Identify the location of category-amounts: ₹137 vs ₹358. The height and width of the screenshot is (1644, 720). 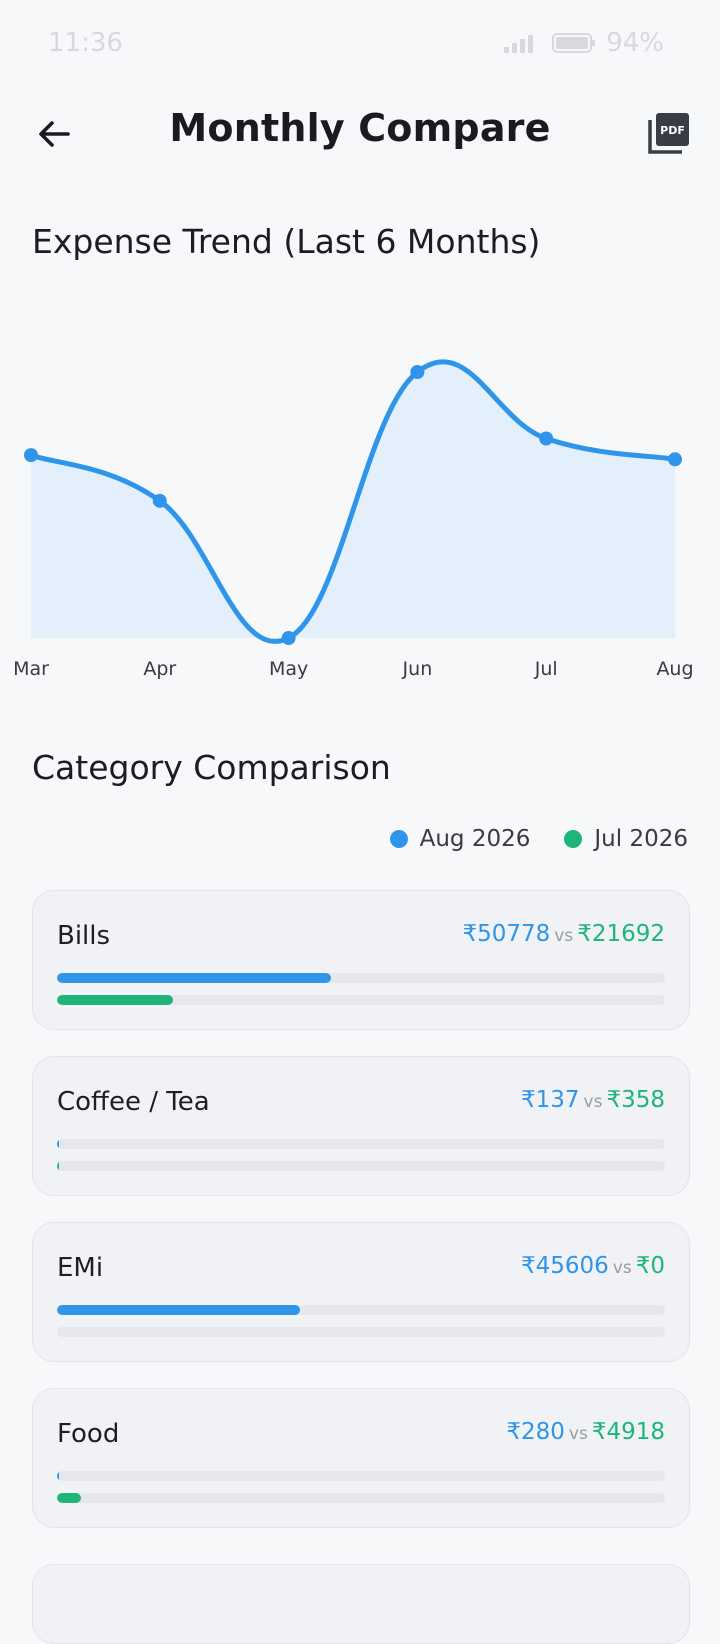
(593, 1100).